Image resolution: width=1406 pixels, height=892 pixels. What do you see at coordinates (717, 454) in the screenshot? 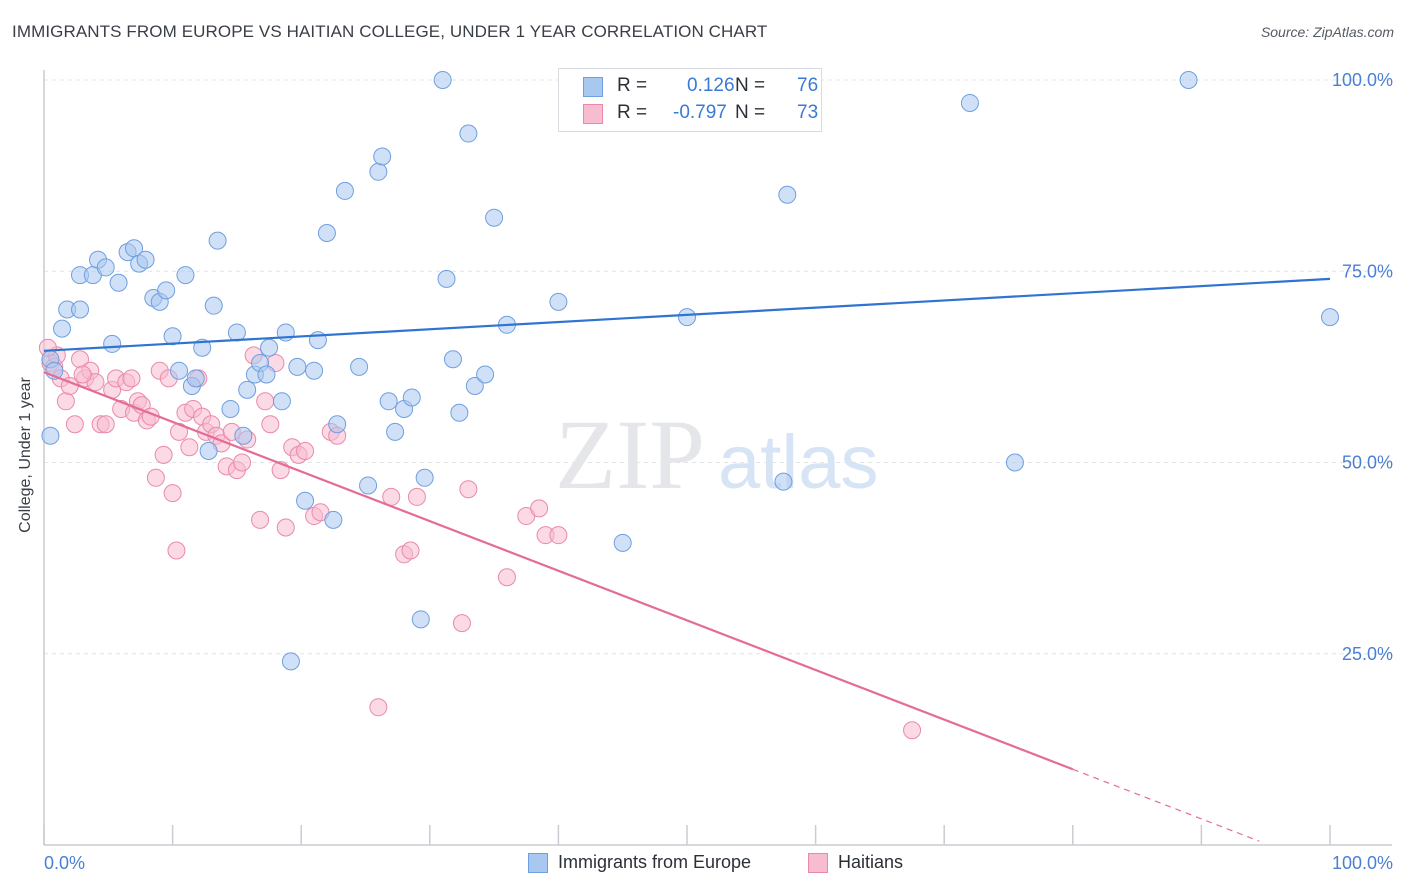
I see `watermark: ZIP atlas` at bounding box center [717, 454].